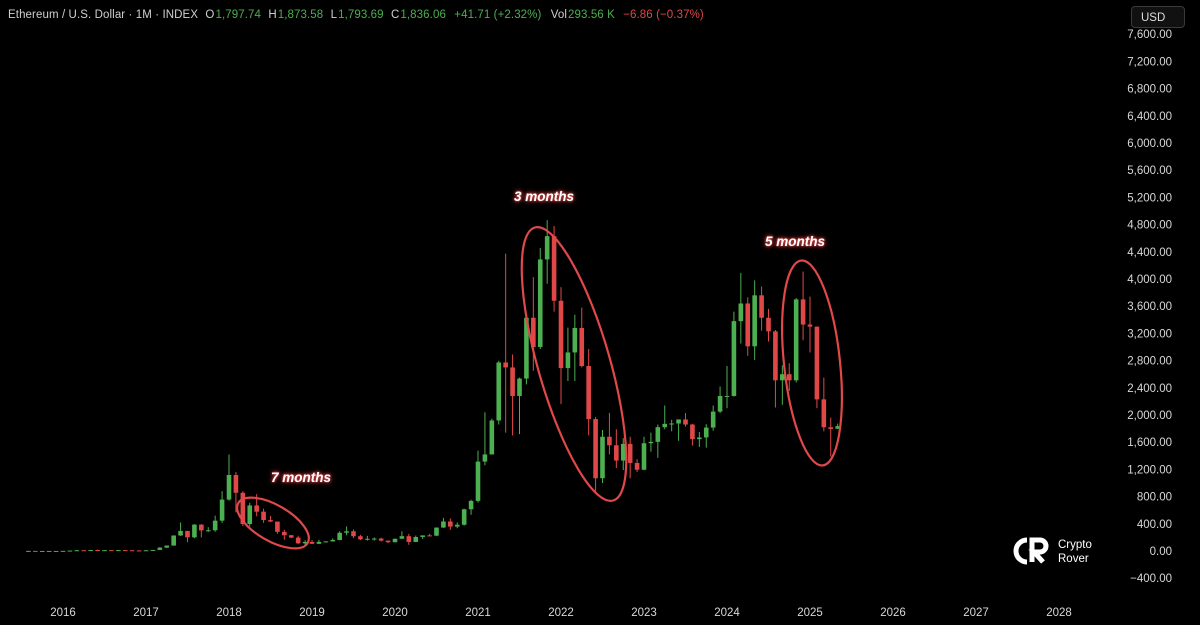 Image resolution: width=1200 pixels, height=625 pixels. I want to click on brand-line-2: Rover, so click(1073, 558).